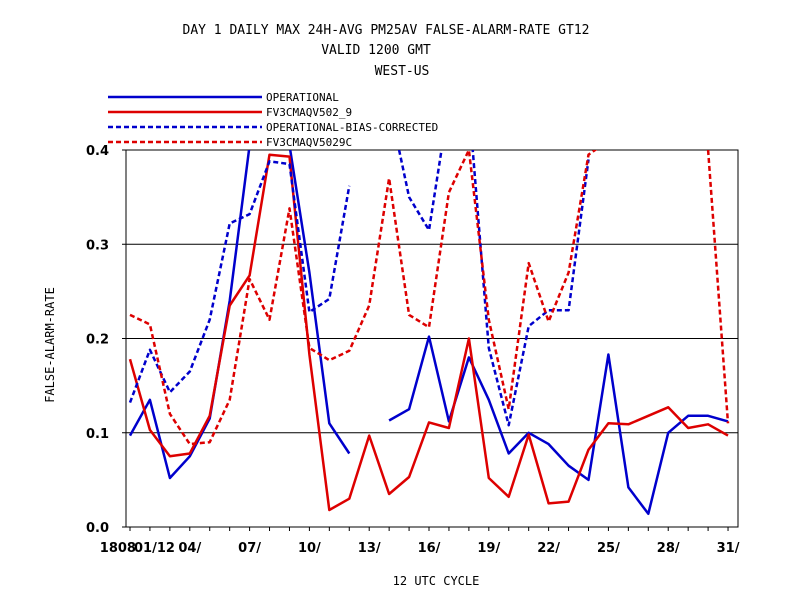 This screenshot has height=612, width=792. What do you see at coordinates (488, 548) in the screenshot?
I see `x-tick-label: 19/` at bounding box center [488, 548].